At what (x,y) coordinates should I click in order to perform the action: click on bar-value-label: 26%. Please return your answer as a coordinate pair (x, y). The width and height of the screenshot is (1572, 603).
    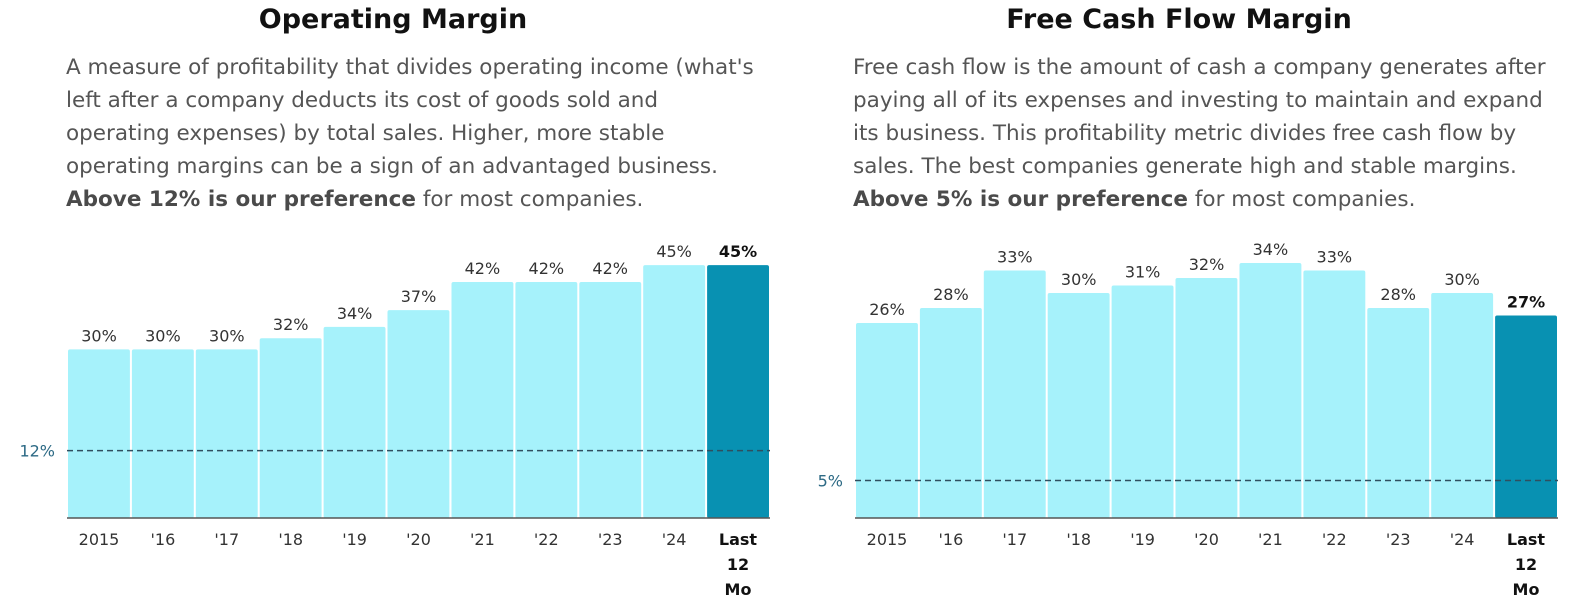
    Looking at the image, I should click on (887, 309).